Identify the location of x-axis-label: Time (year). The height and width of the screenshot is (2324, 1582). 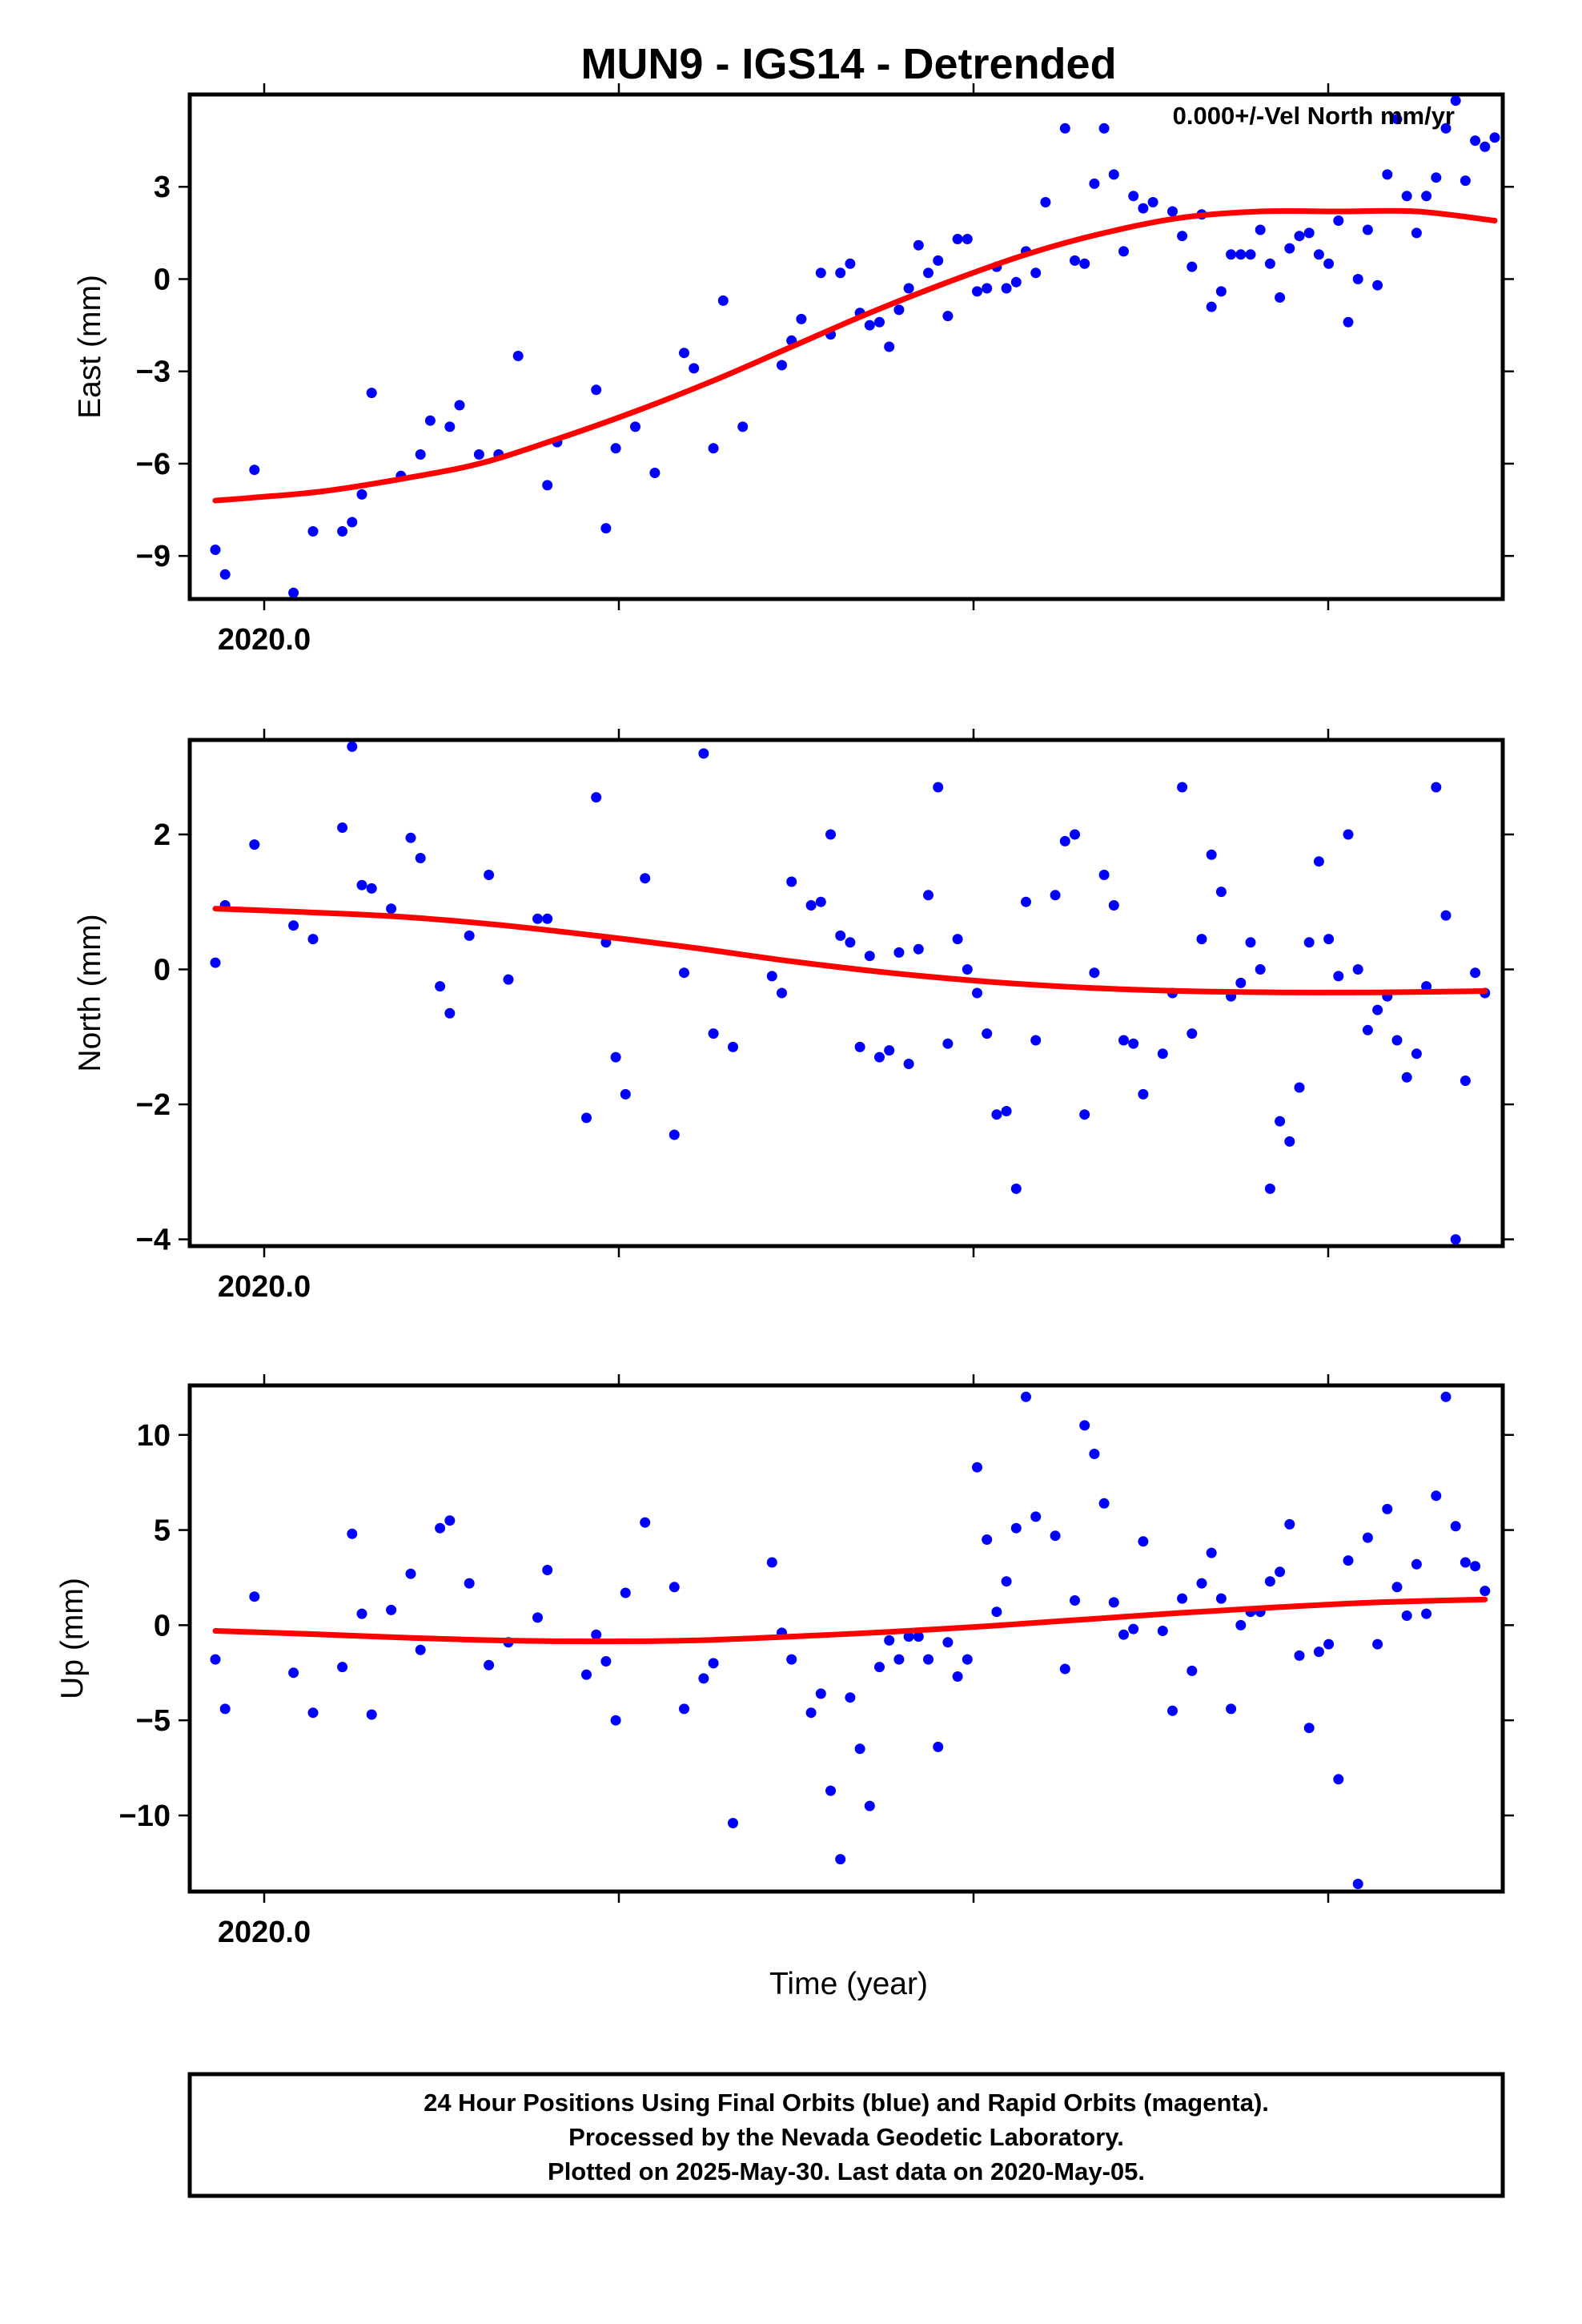
(848, 1984).